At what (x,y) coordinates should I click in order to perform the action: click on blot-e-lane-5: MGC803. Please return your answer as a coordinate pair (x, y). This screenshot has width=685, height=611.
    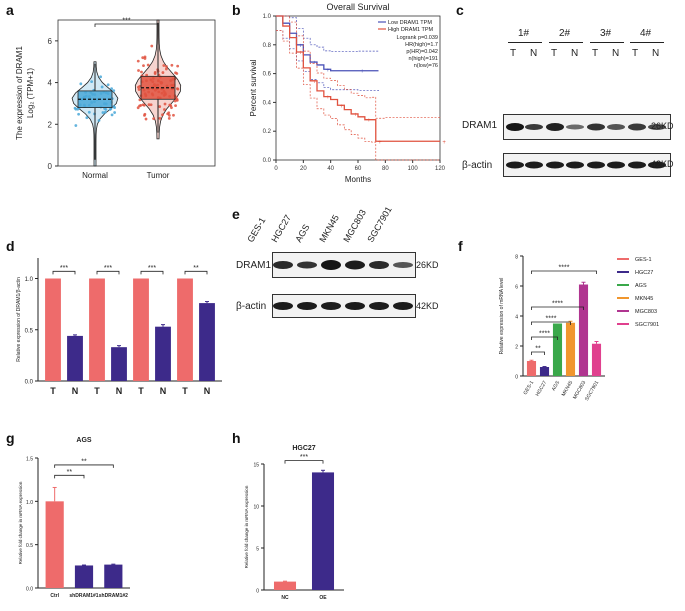
    Looking at the image, I should click on (355, 225).